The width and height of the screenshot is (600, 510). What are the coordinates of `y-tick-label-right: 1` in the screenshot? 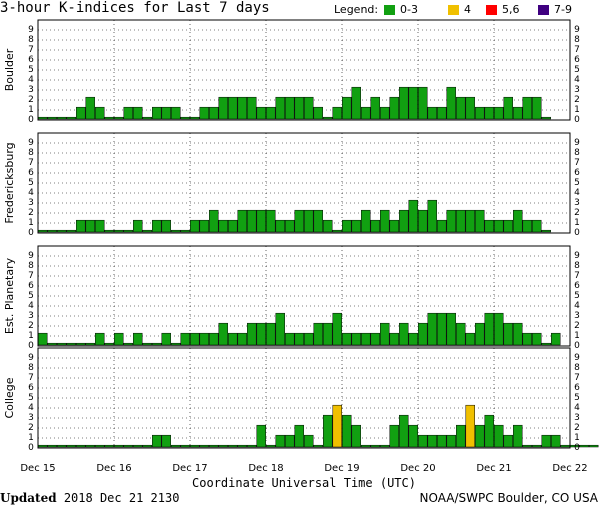 It's located at (577, 223).